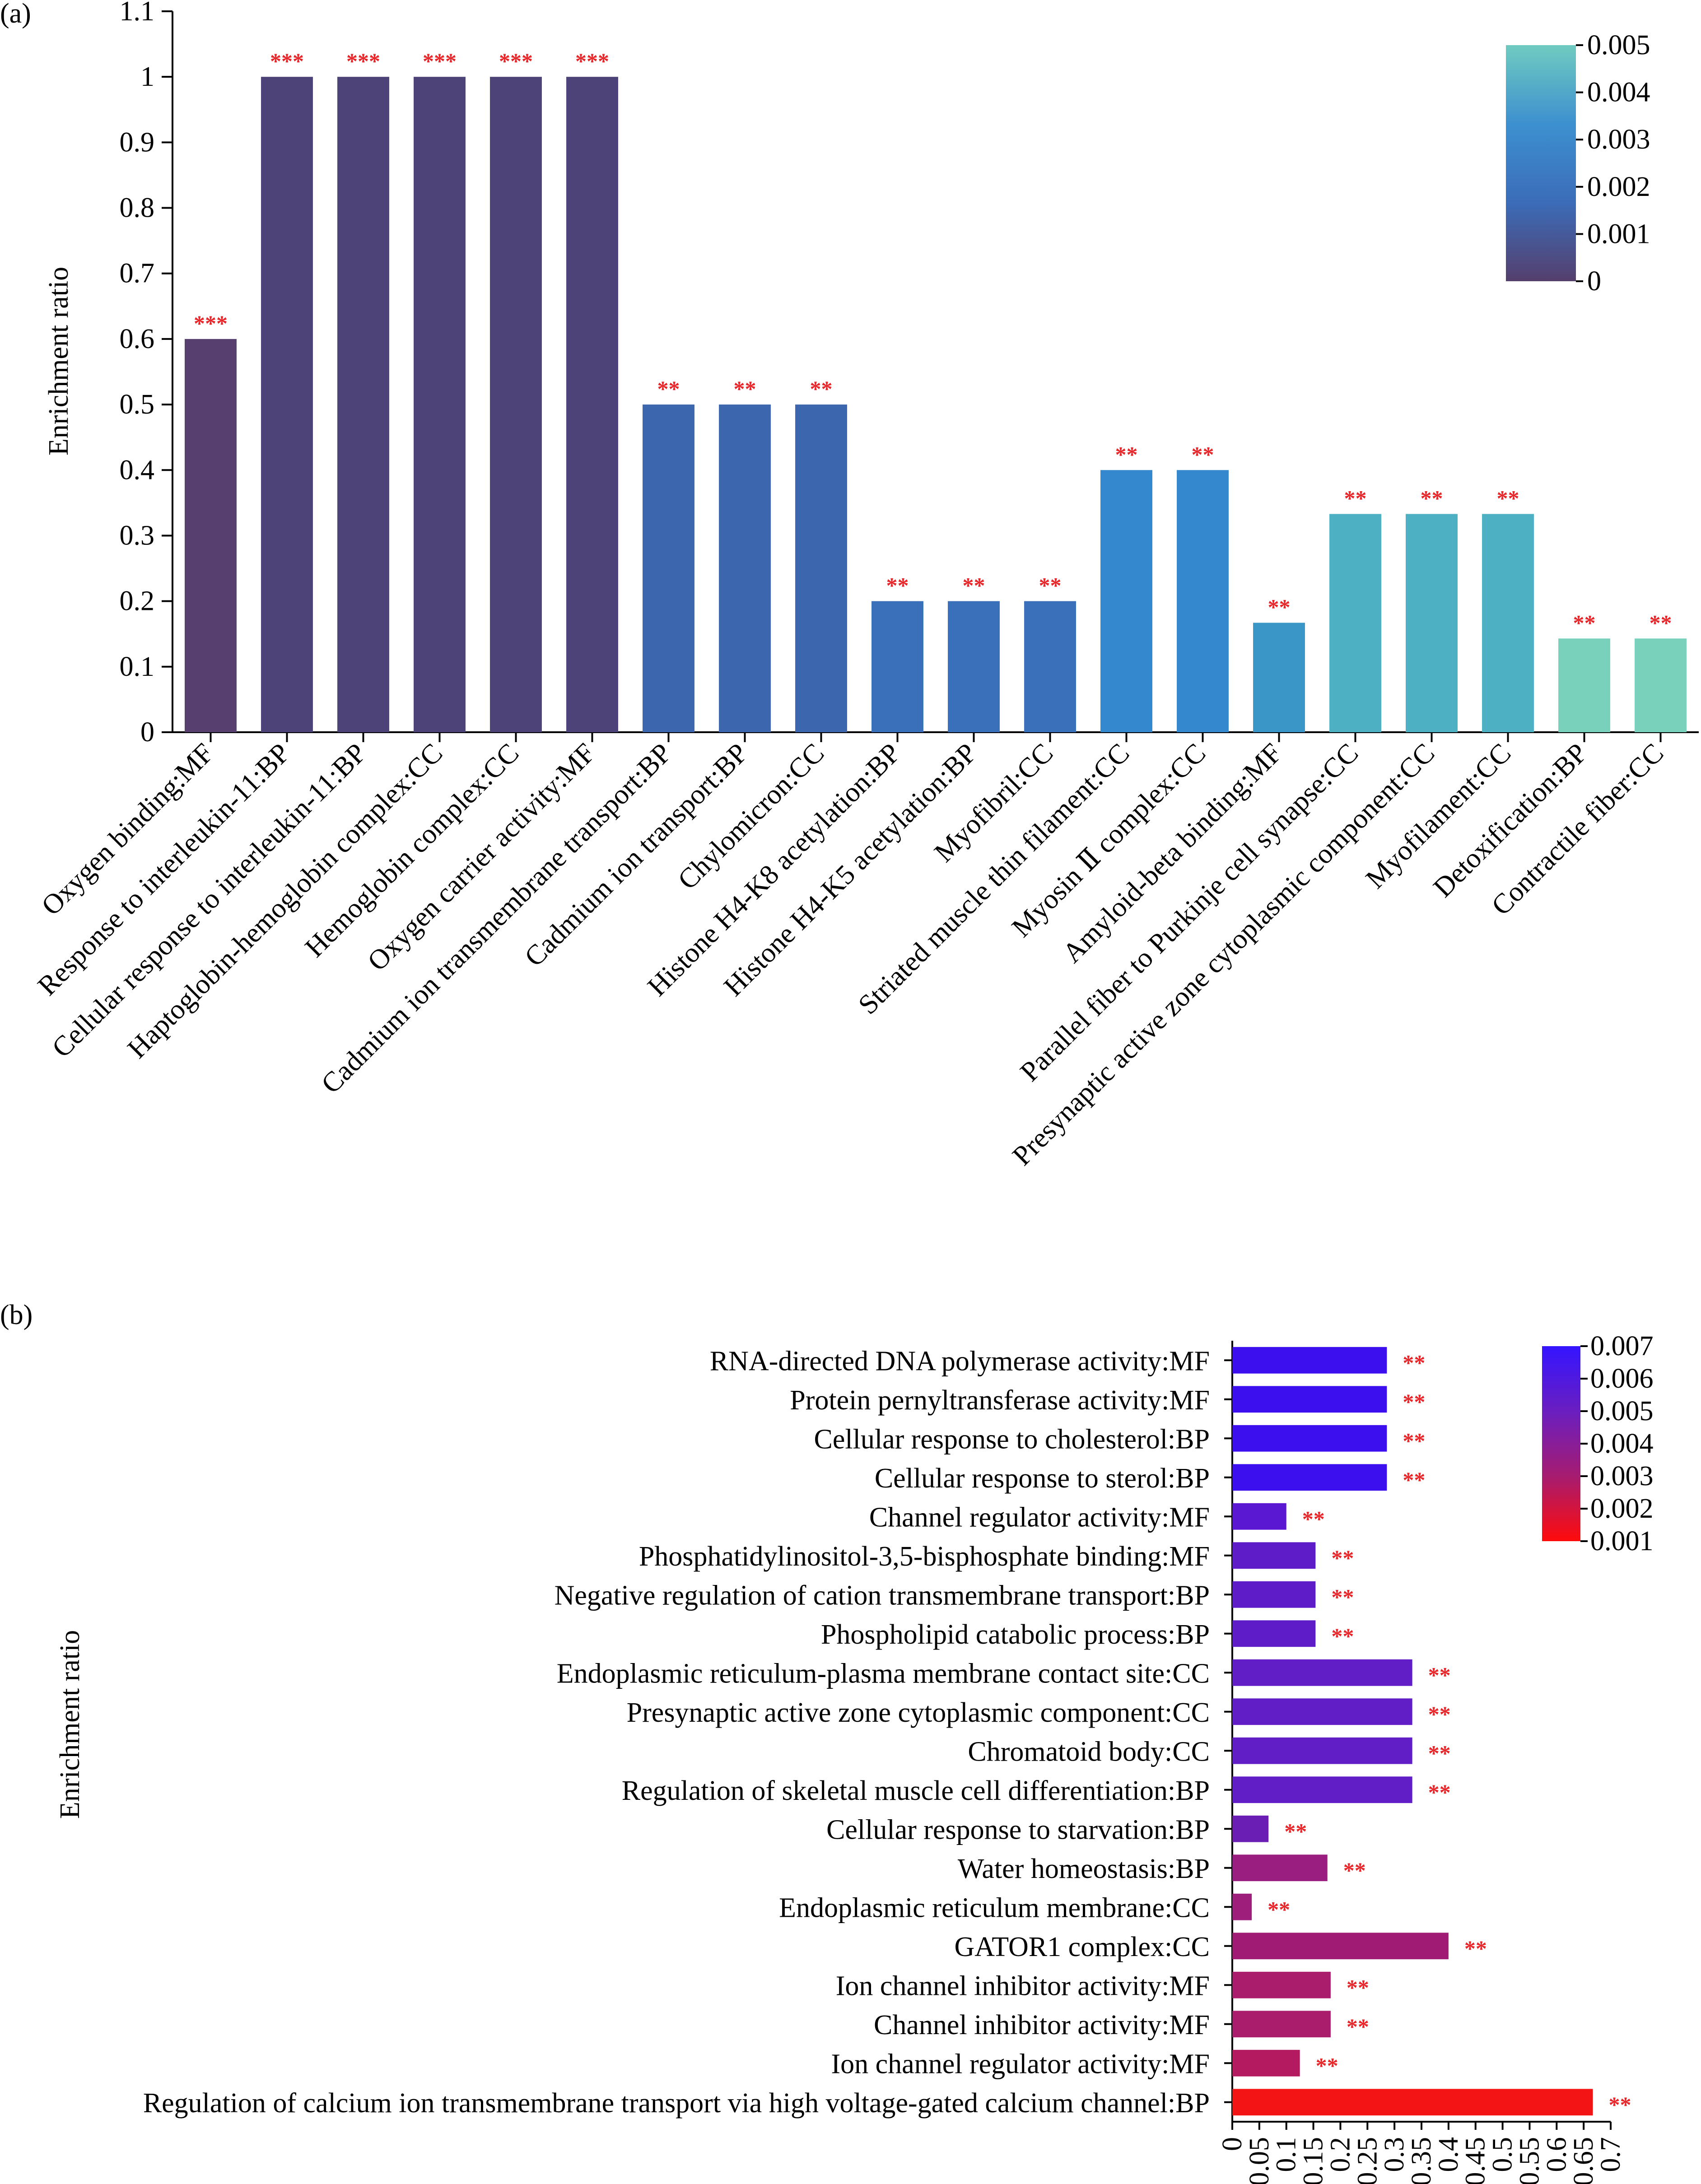  I want to click on colorbar-a-ticks: 0 0.001 0.002 0.003 0.004 0.005, so click(1613, 163).